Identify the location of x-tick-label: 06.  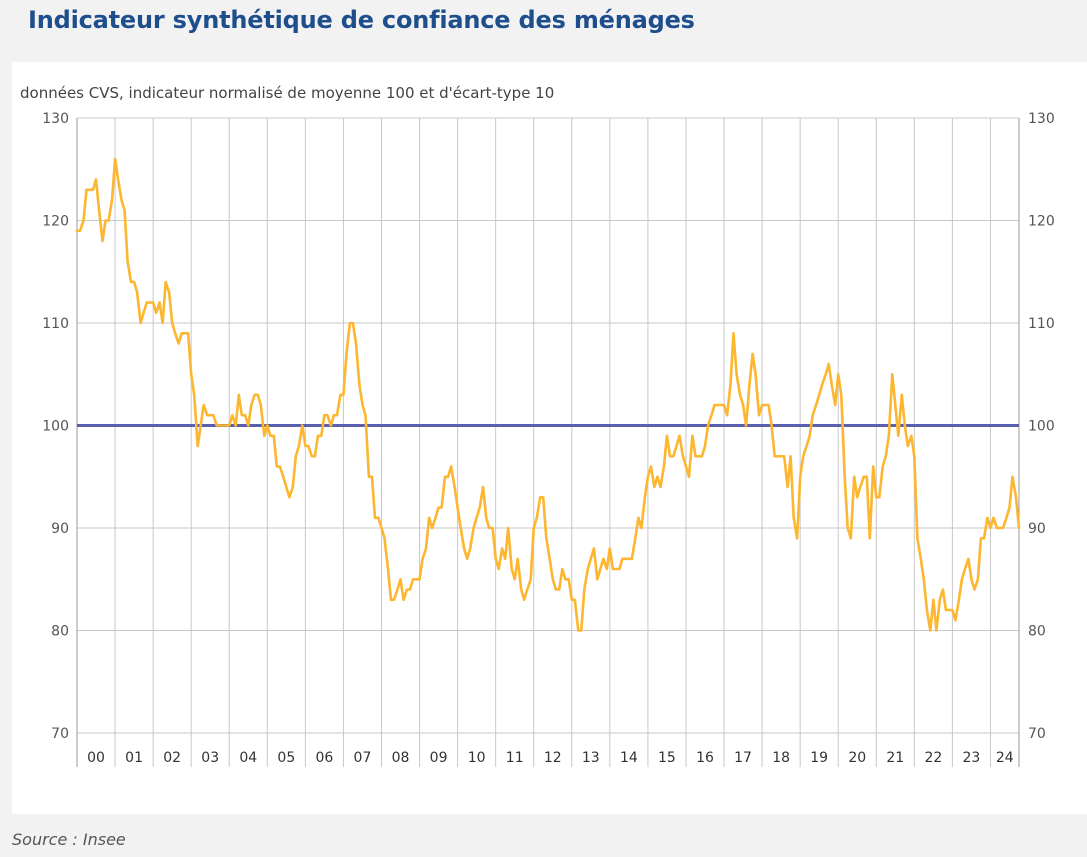
(324, 758).